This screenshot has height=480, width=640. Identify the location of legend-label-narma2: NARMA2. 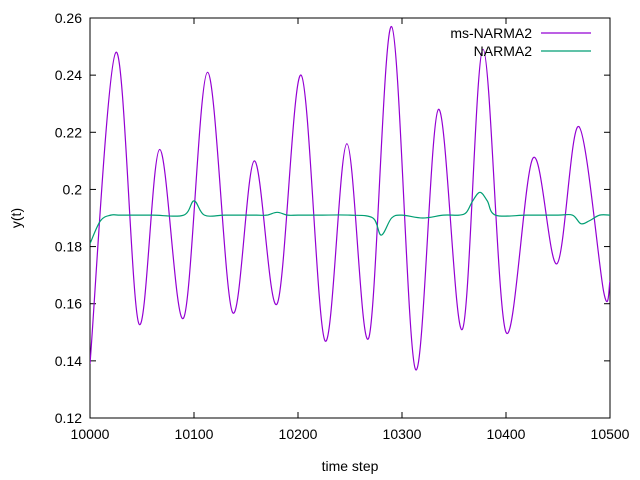
(503, 51).